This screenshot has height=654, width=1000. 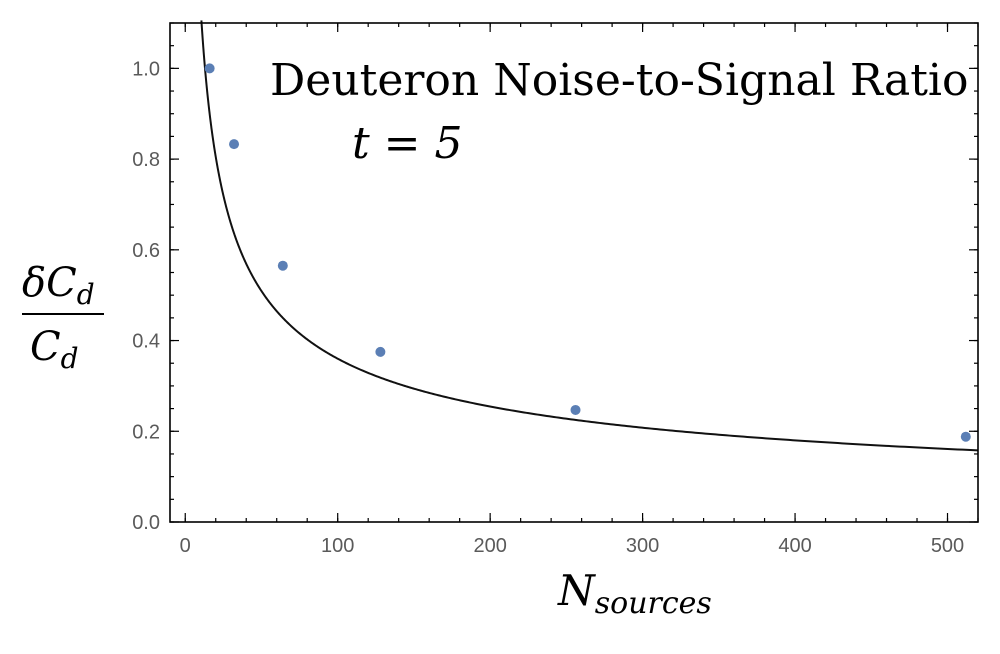 I want to click on chart-subtitle: t = 5, so click(x=407, y=143).